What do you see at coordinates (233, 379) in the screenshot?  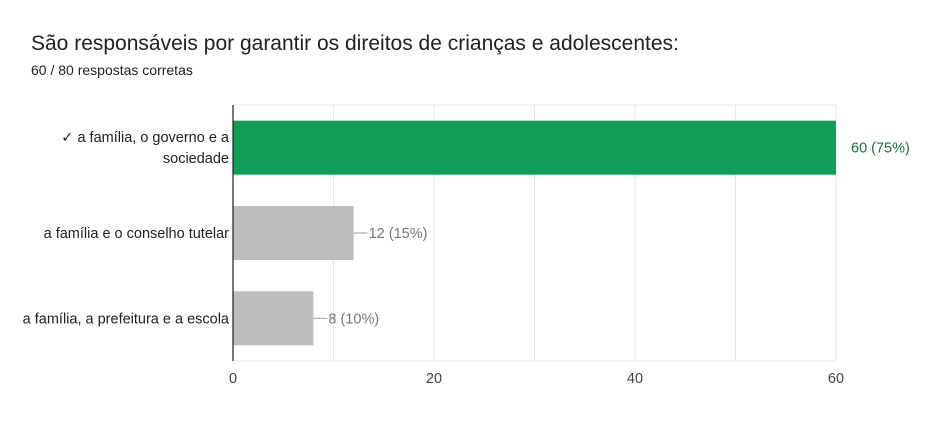 I see `x-tick-label: 0` at bounding box center [233, 379].